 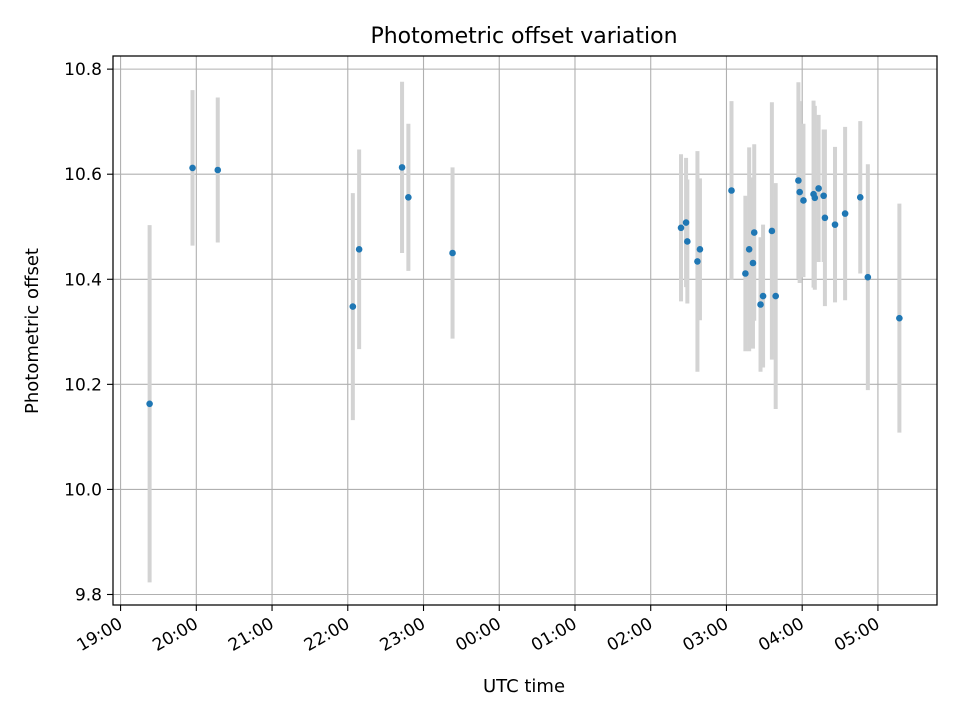 I want to click on y-tick-label: 10.0, so click(x=83, y=490).